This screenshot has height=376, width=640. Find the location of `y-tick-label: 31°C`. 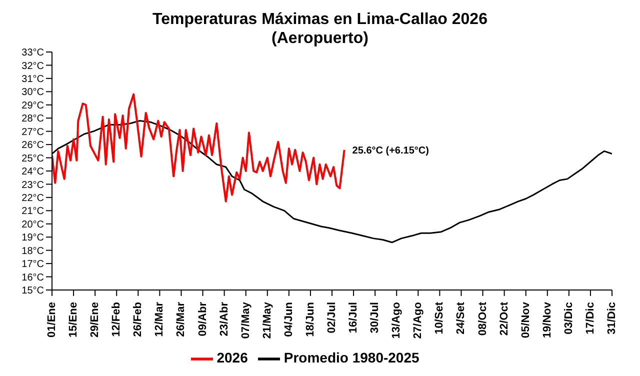

y-tick-label: 31°C is located at coordinates (33, 79).